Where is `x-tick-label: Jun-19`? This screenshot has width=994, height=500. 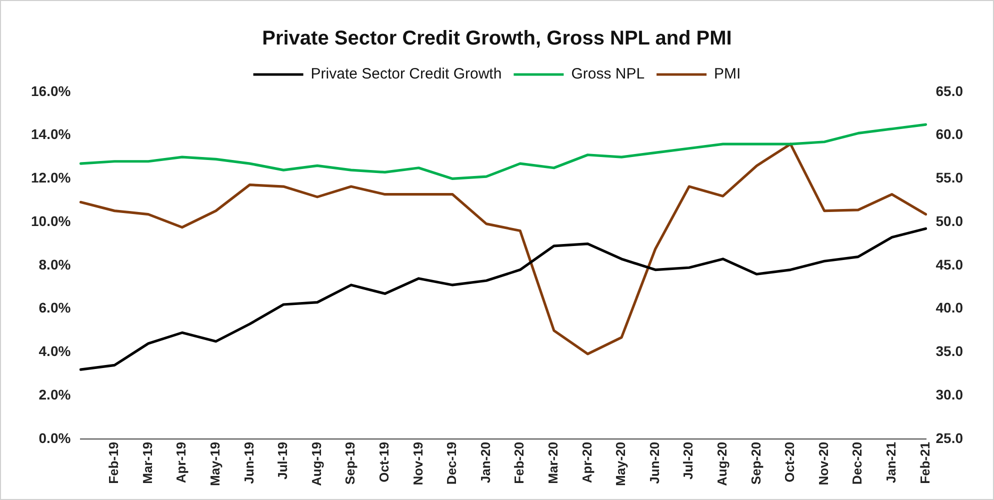 x-tick-label: Jun-19 is located at coordinates (248, 463).